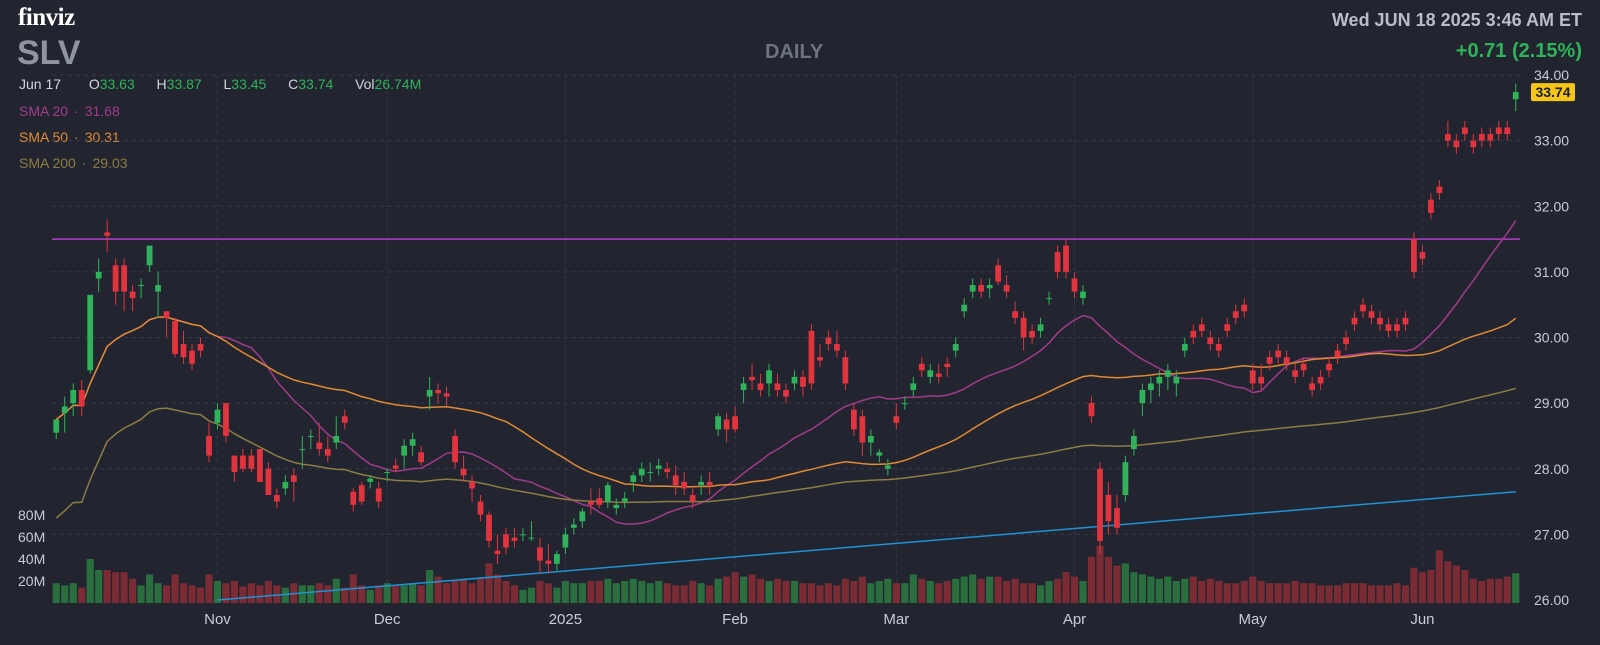 The image size is (1600, 645). I want to click on finviz-logo: finviz, so click(46, 17).